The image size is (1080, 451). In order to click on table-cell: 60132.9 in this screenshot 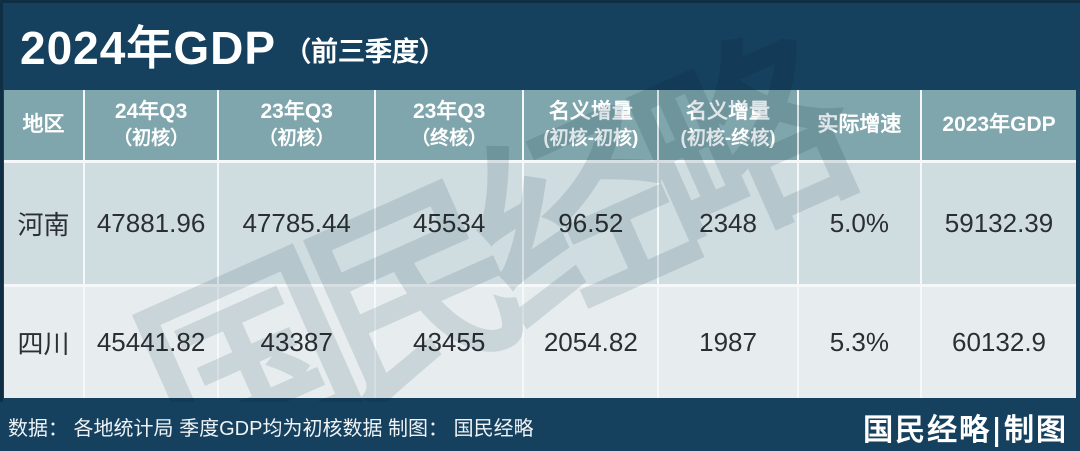, I will do `click(999, 342)`.